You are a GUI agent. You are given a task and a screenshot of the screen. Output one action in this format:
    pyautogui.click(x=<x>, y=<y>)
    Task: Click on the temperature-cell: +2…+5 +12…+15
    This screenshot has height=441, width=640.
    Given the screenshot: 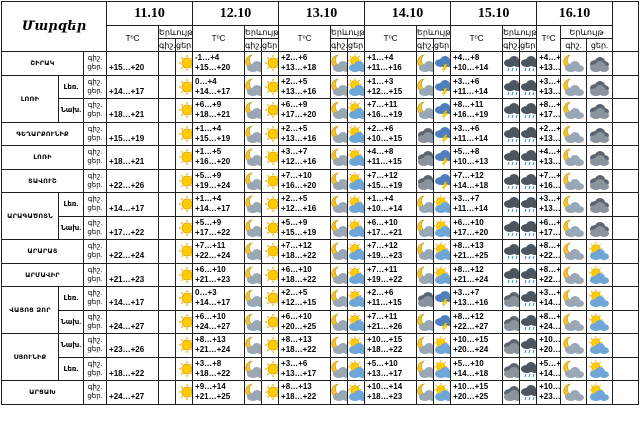 What is the action you would take?
    pyautogui.click(x=305, y=298)
    